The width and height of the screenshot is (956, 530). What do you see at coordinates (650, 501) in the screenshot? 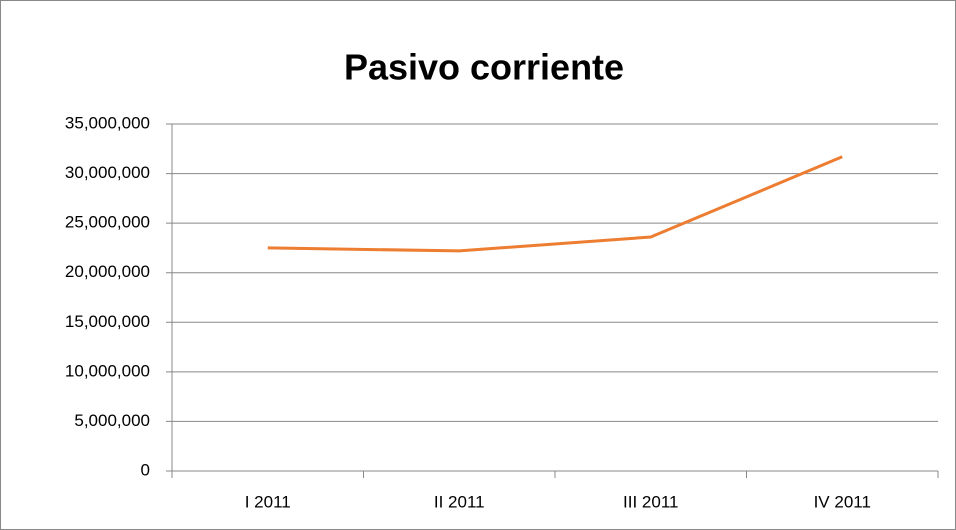
I see `x-tick-label: III 2011` at bounding box center [650, 501].